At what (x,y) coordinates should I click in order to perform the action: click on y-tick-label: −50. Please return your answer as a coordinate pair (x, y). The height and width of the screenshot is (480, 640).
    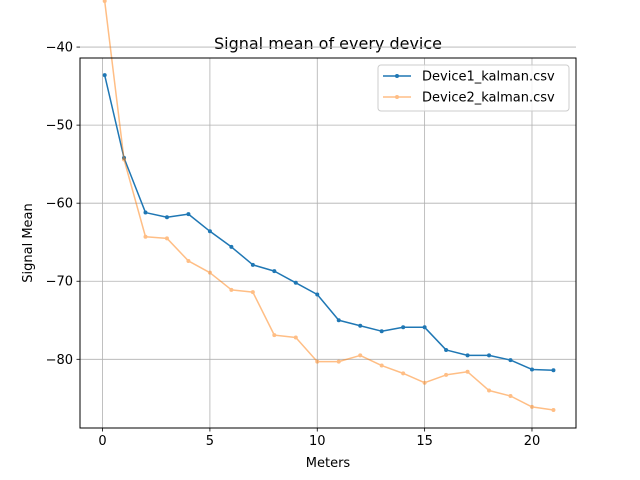
    Looking at the image, I should click on (59, 126).